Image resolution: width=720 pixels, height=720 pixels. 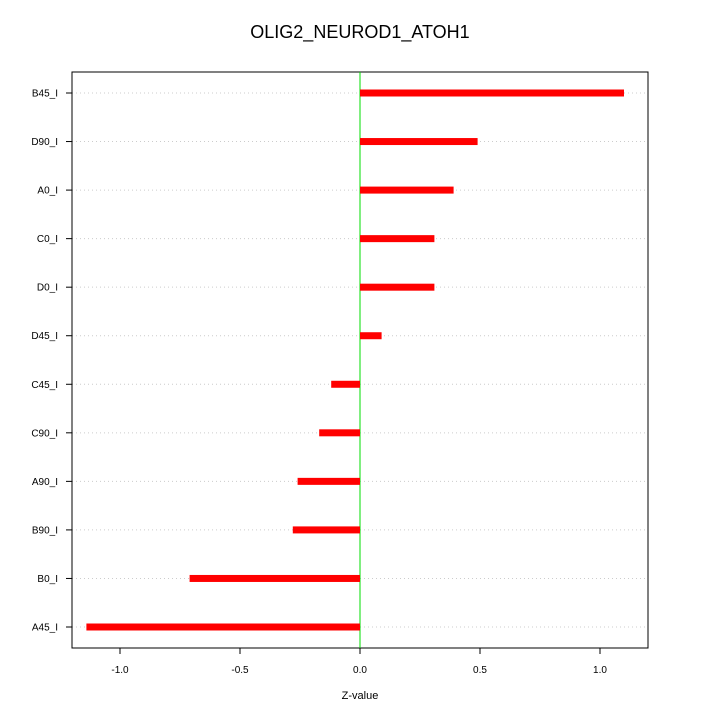 I want to click on bar-D90_I, so click(x=419, y=142).